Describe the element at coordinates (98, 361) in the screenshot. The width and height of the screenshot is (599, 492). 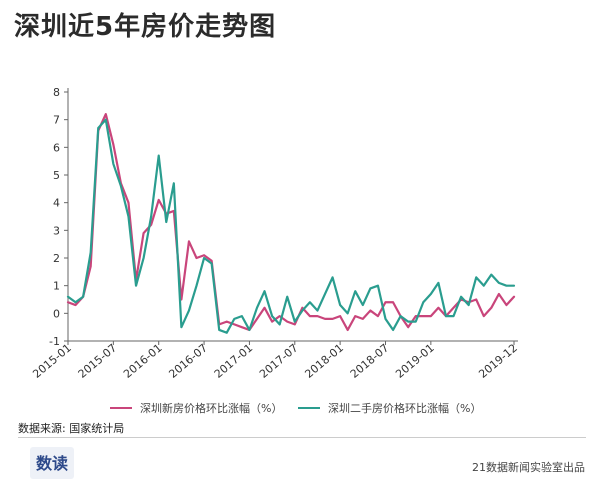
I see `x-tick-label: 2015-07` at that location.